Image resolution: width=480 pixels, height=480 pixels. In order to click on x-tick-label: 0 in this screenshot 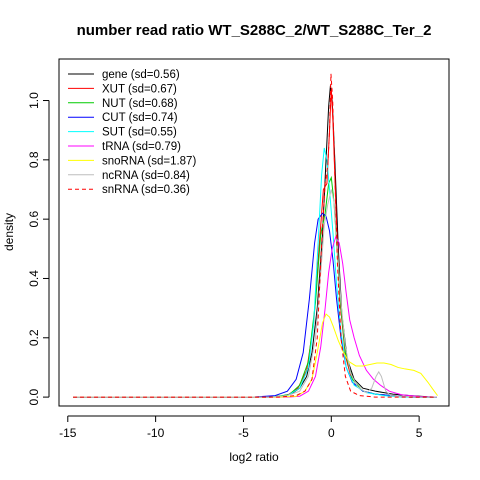, I will do `click(331, 433)`.